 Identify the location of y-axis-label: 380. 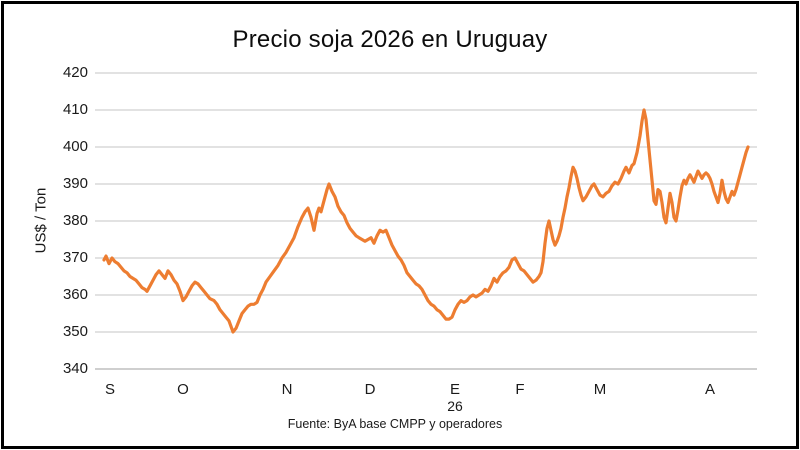
(75, 220).